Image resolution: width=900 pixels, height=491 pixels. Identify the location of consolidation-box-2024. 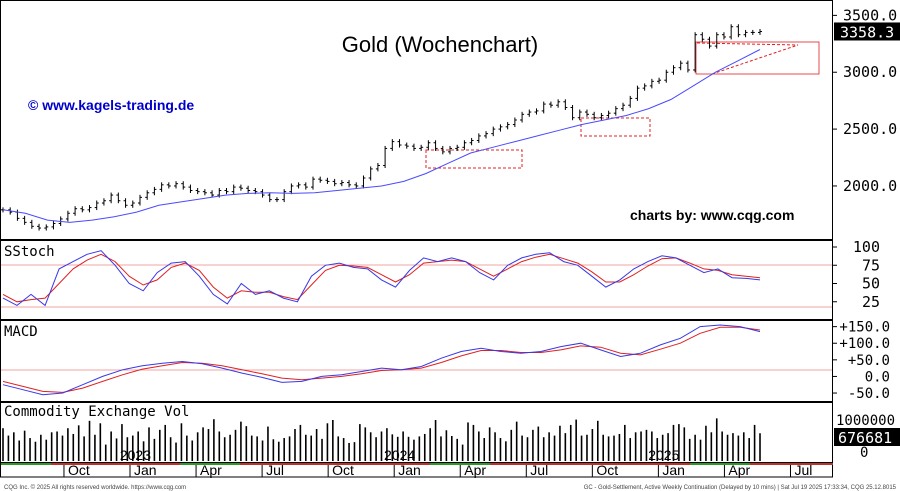
(474, 159).